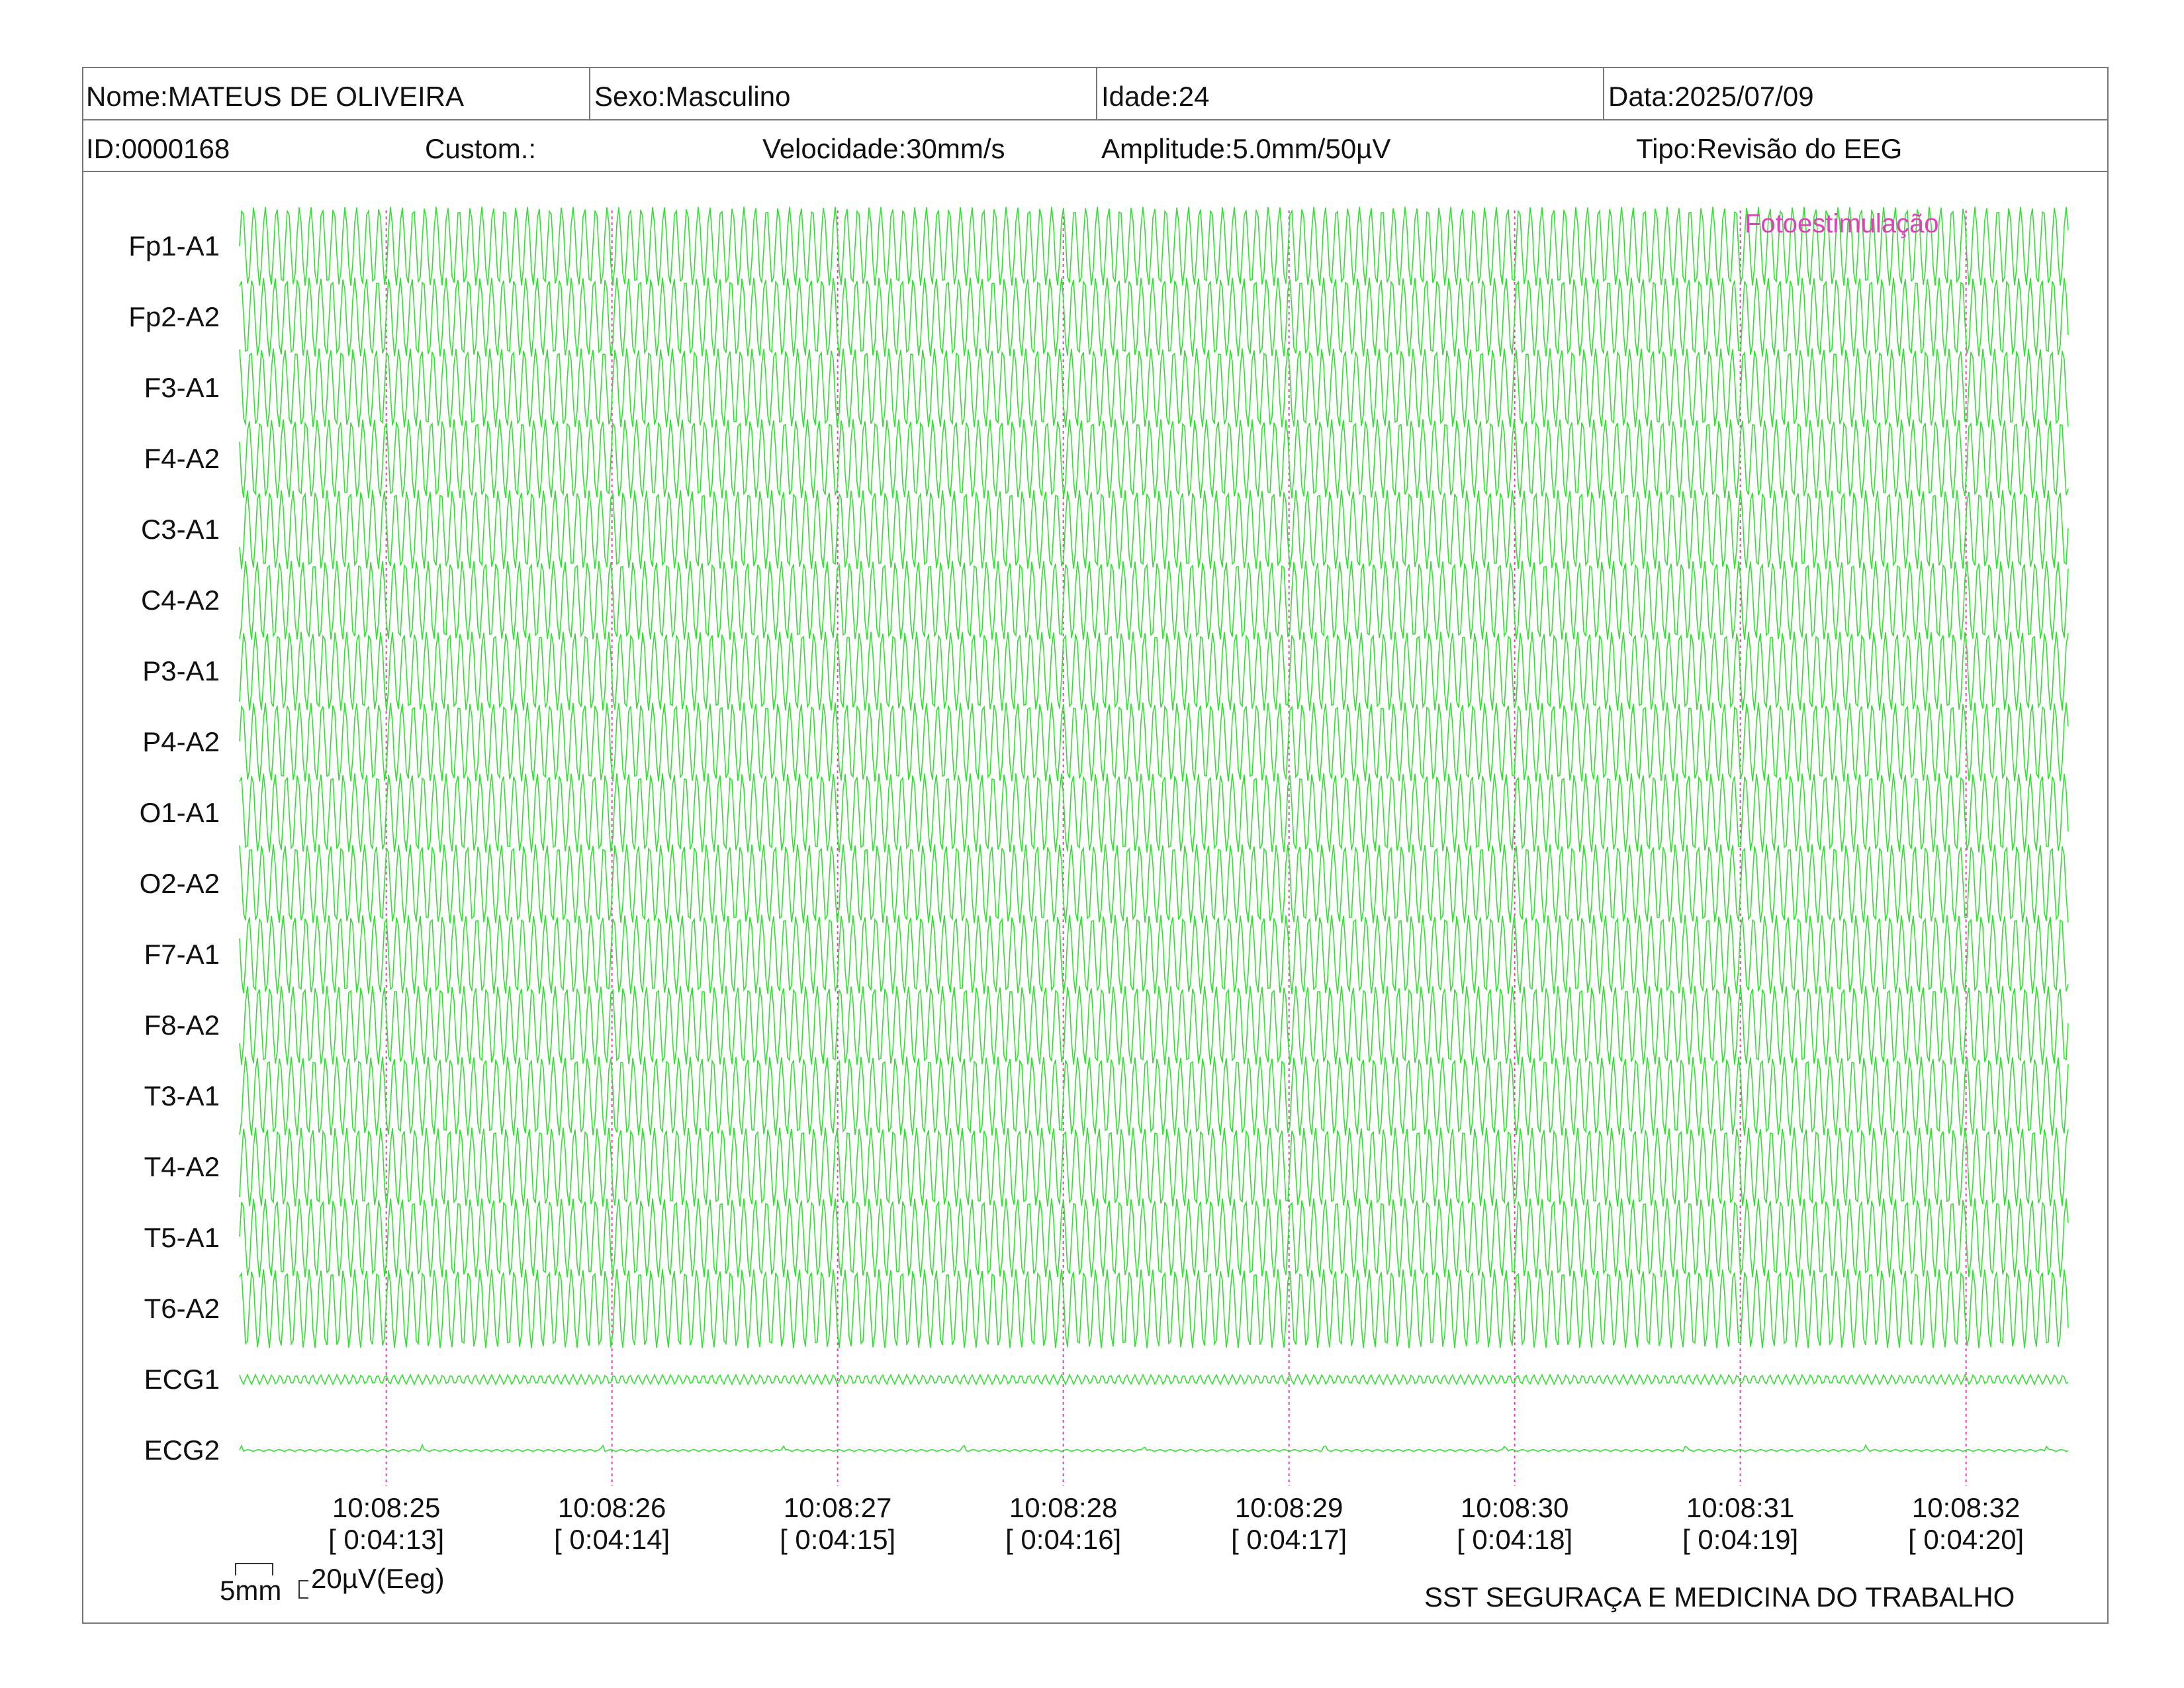  I want to click on trace-fp2-a2, so click(1154, 317).